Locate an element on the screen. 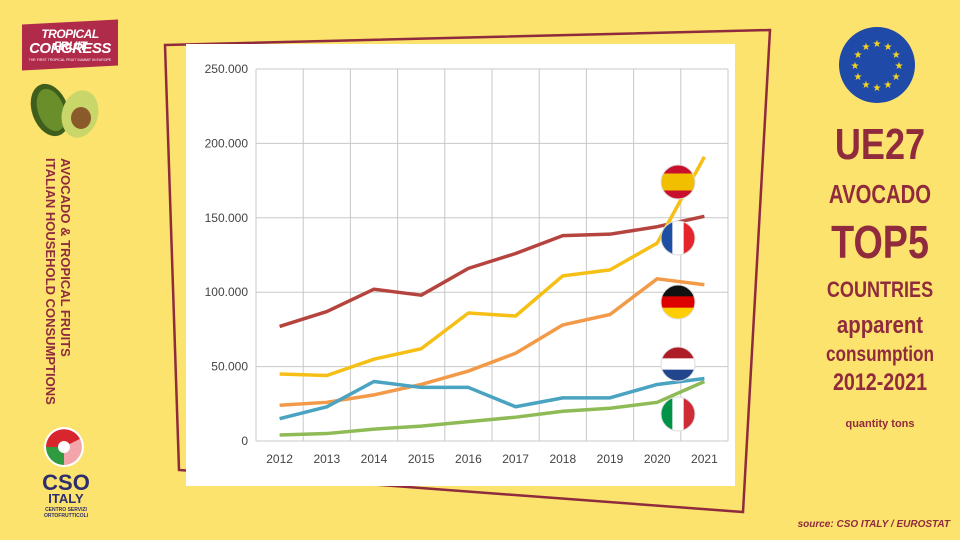  series-line-italy is located at coordinates (492, 408).